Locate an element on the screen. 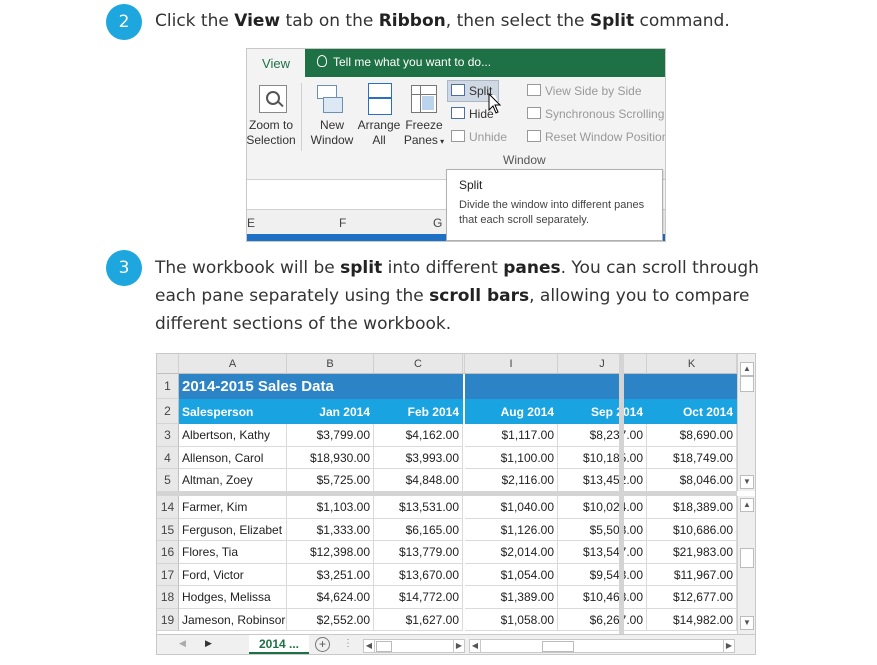 This screenshot has height=665, width=877. row-header: 17 is located at coordinates (168, 574).